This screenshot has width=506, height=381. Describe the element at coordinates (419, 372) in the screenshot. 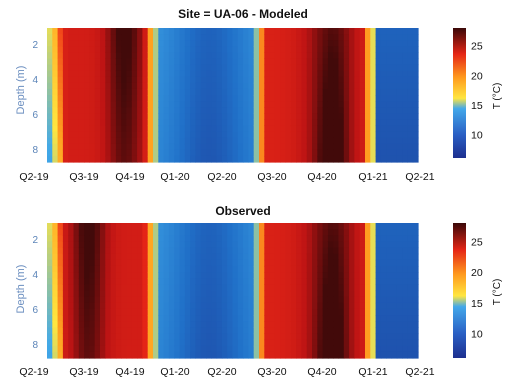

I see `x-tick-label: Q2-21` at that location.